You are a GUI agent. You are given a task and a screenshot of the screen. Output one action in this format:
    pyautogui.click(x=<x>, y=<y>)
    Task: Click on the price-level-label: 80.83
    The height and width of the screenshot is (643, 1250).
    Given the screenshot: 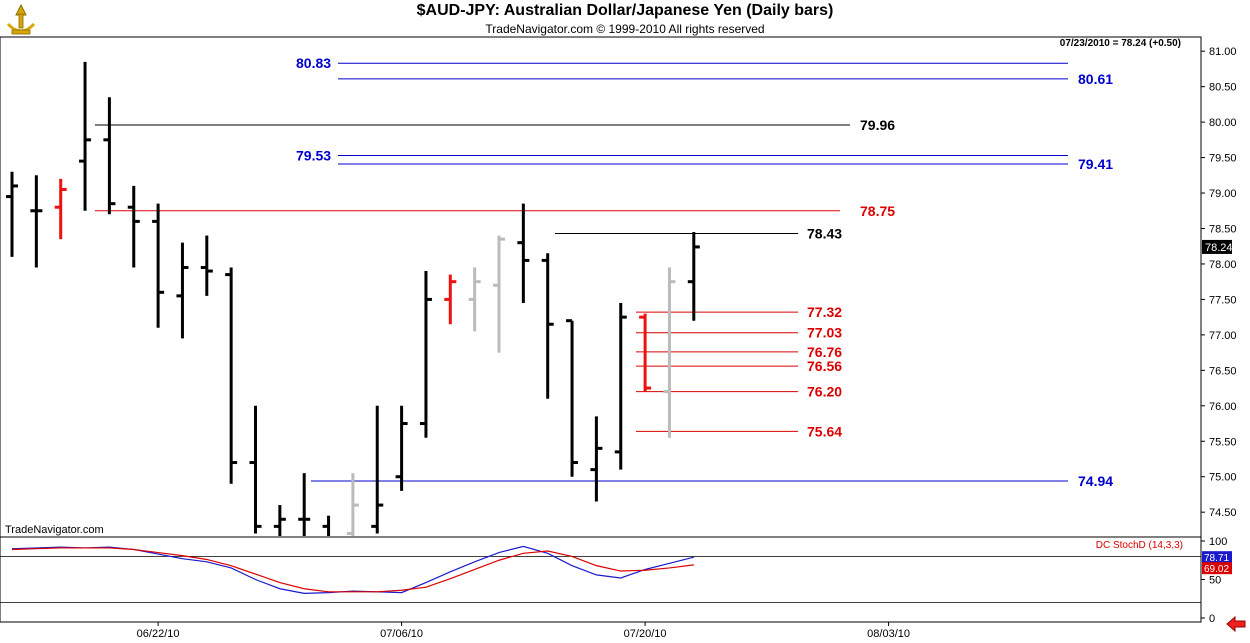 What is the action you would take?
    pyautogui.click(x=313, y=63)
    